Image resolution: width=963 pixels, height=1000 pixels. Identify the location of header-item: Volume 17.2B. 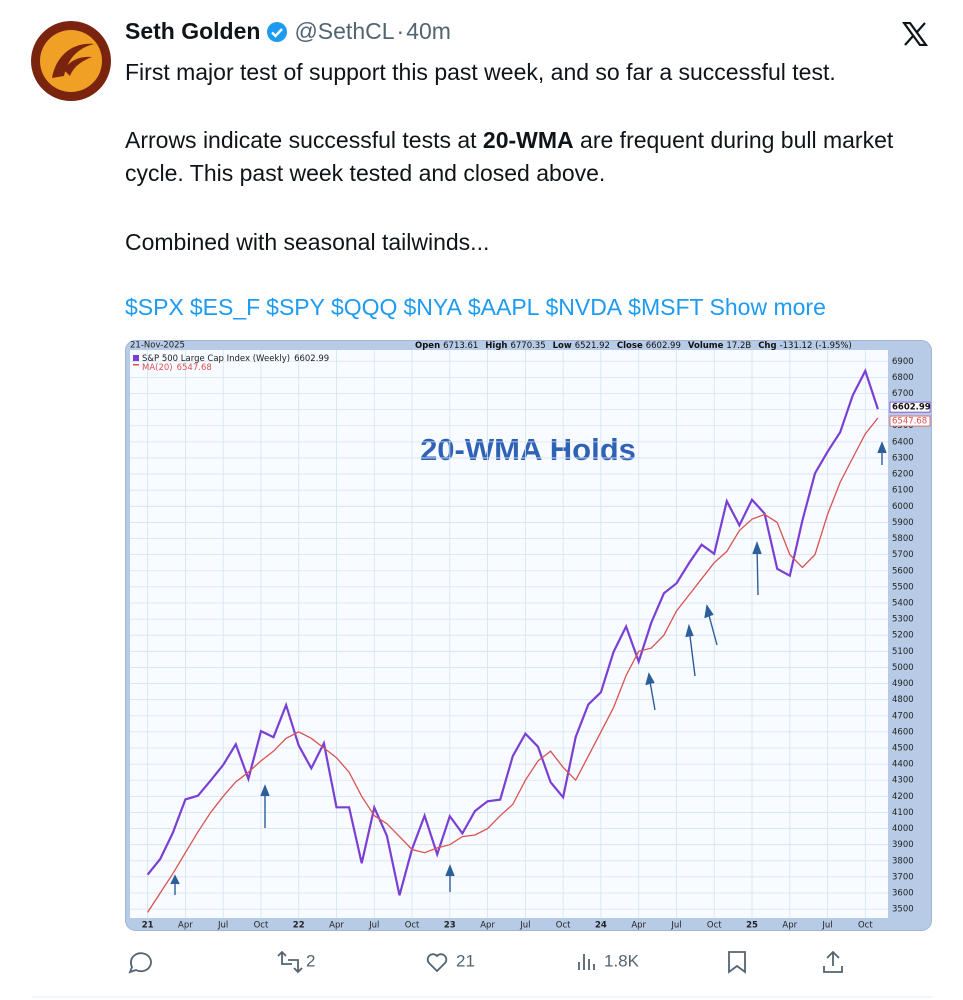
(719, 346).